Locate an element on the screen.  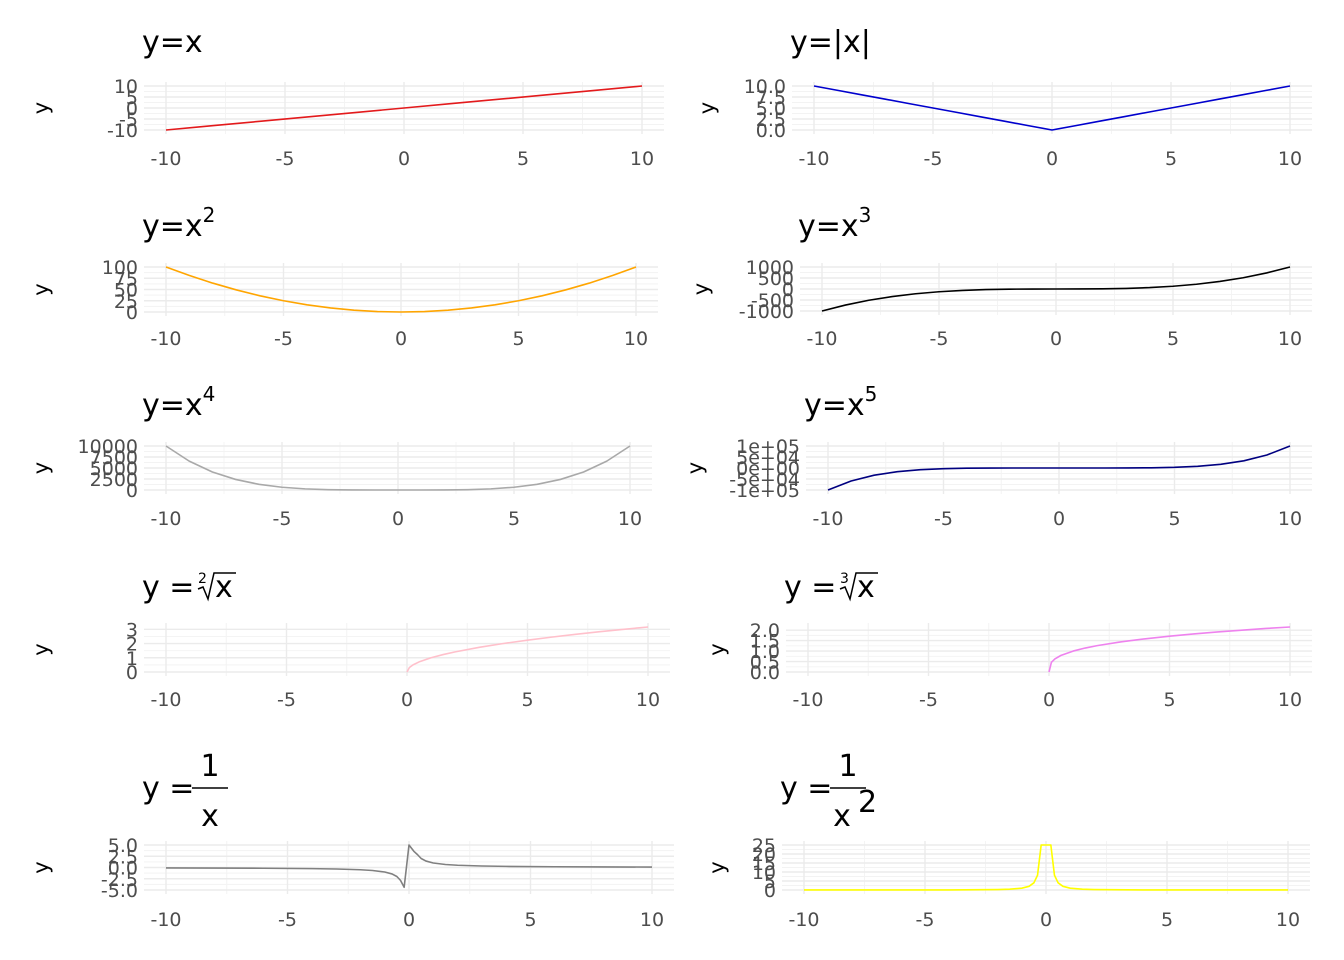
y-tick-label: -1e+05 is located at coordinates (764, 491).